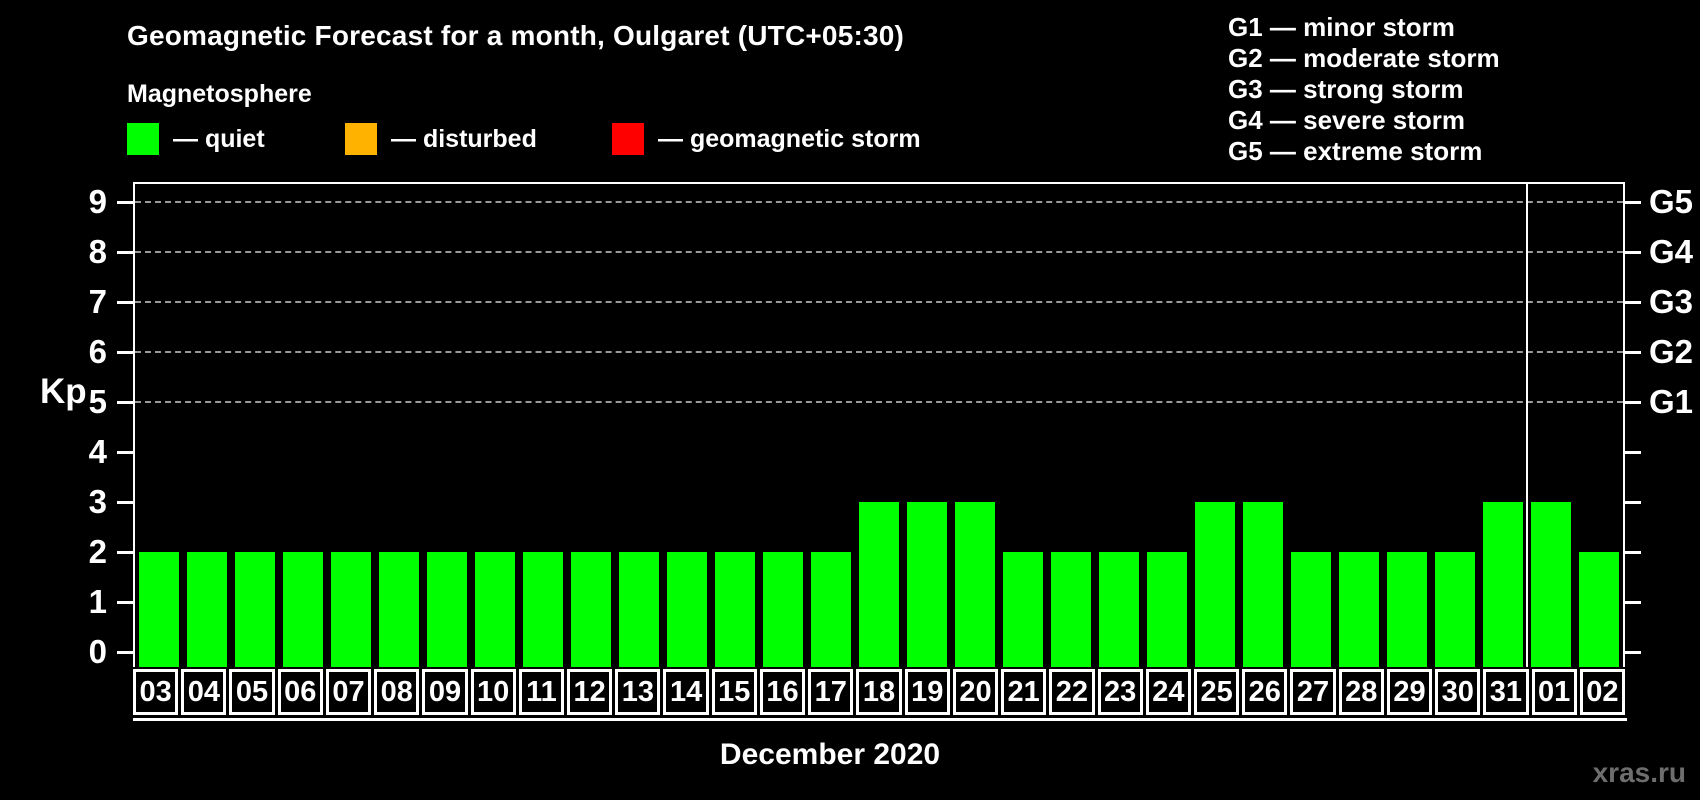 Image resolution: width=1700 pixels, height=800 pixels. What do you see at coordinates (1361, 692) in the screenshot?
I see `day-label-28: 28` at bounding box center [1361, 692].